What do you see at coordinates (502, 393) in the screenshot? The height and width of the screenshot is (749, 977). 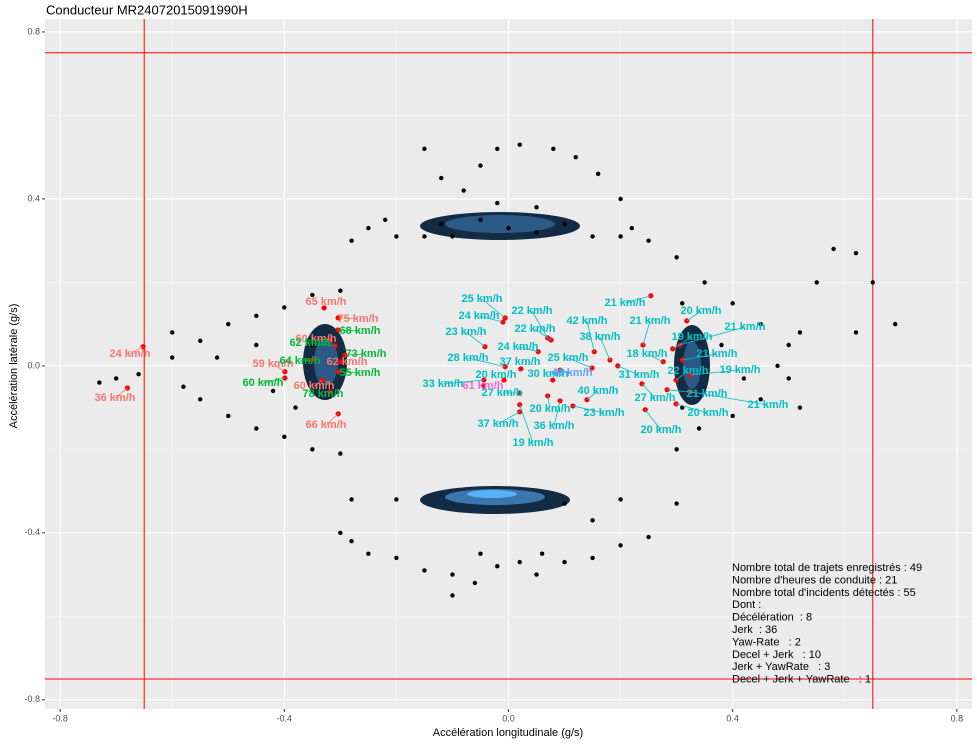 I see `data-label: 27 km/h` at bounding box center [502, 393].